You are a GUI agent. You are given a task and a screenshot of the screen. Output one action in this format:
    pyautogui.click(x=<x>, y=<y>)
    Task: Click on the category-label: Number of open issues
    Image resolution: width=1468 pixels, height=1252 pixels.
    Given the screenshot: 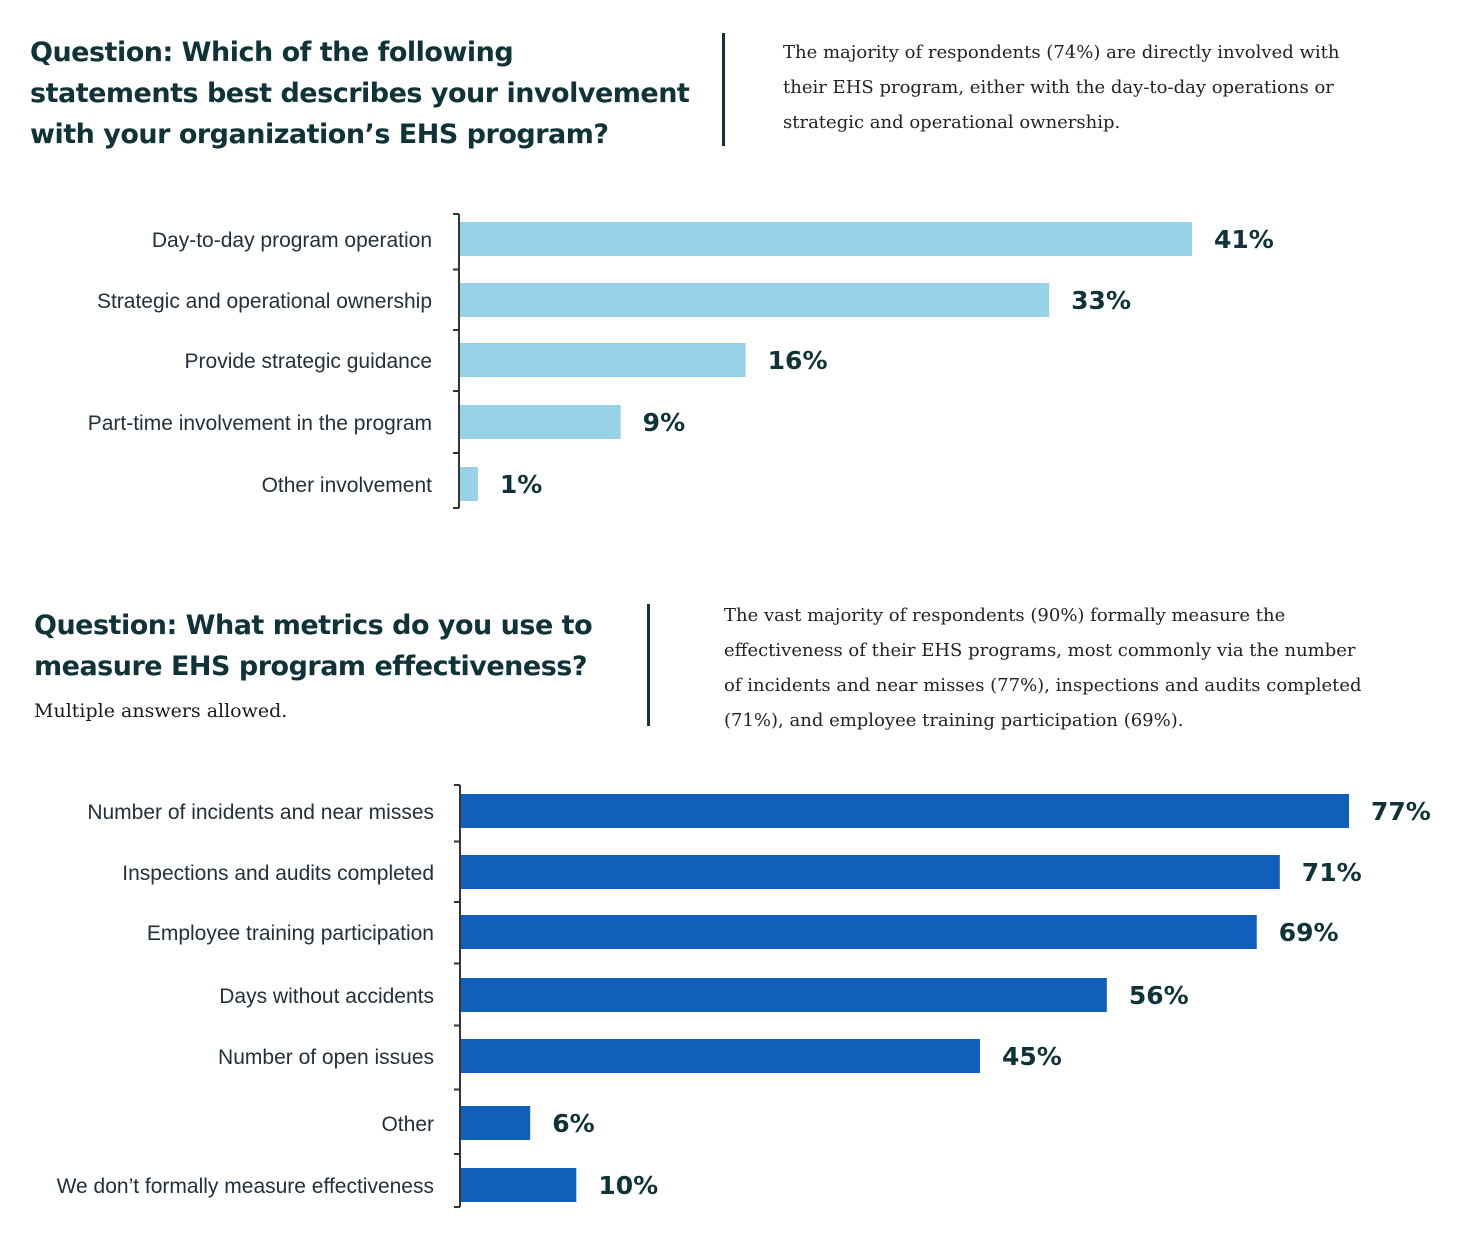 What is the action you would take?
    pyautogui.click(x=326, y=1057)
    